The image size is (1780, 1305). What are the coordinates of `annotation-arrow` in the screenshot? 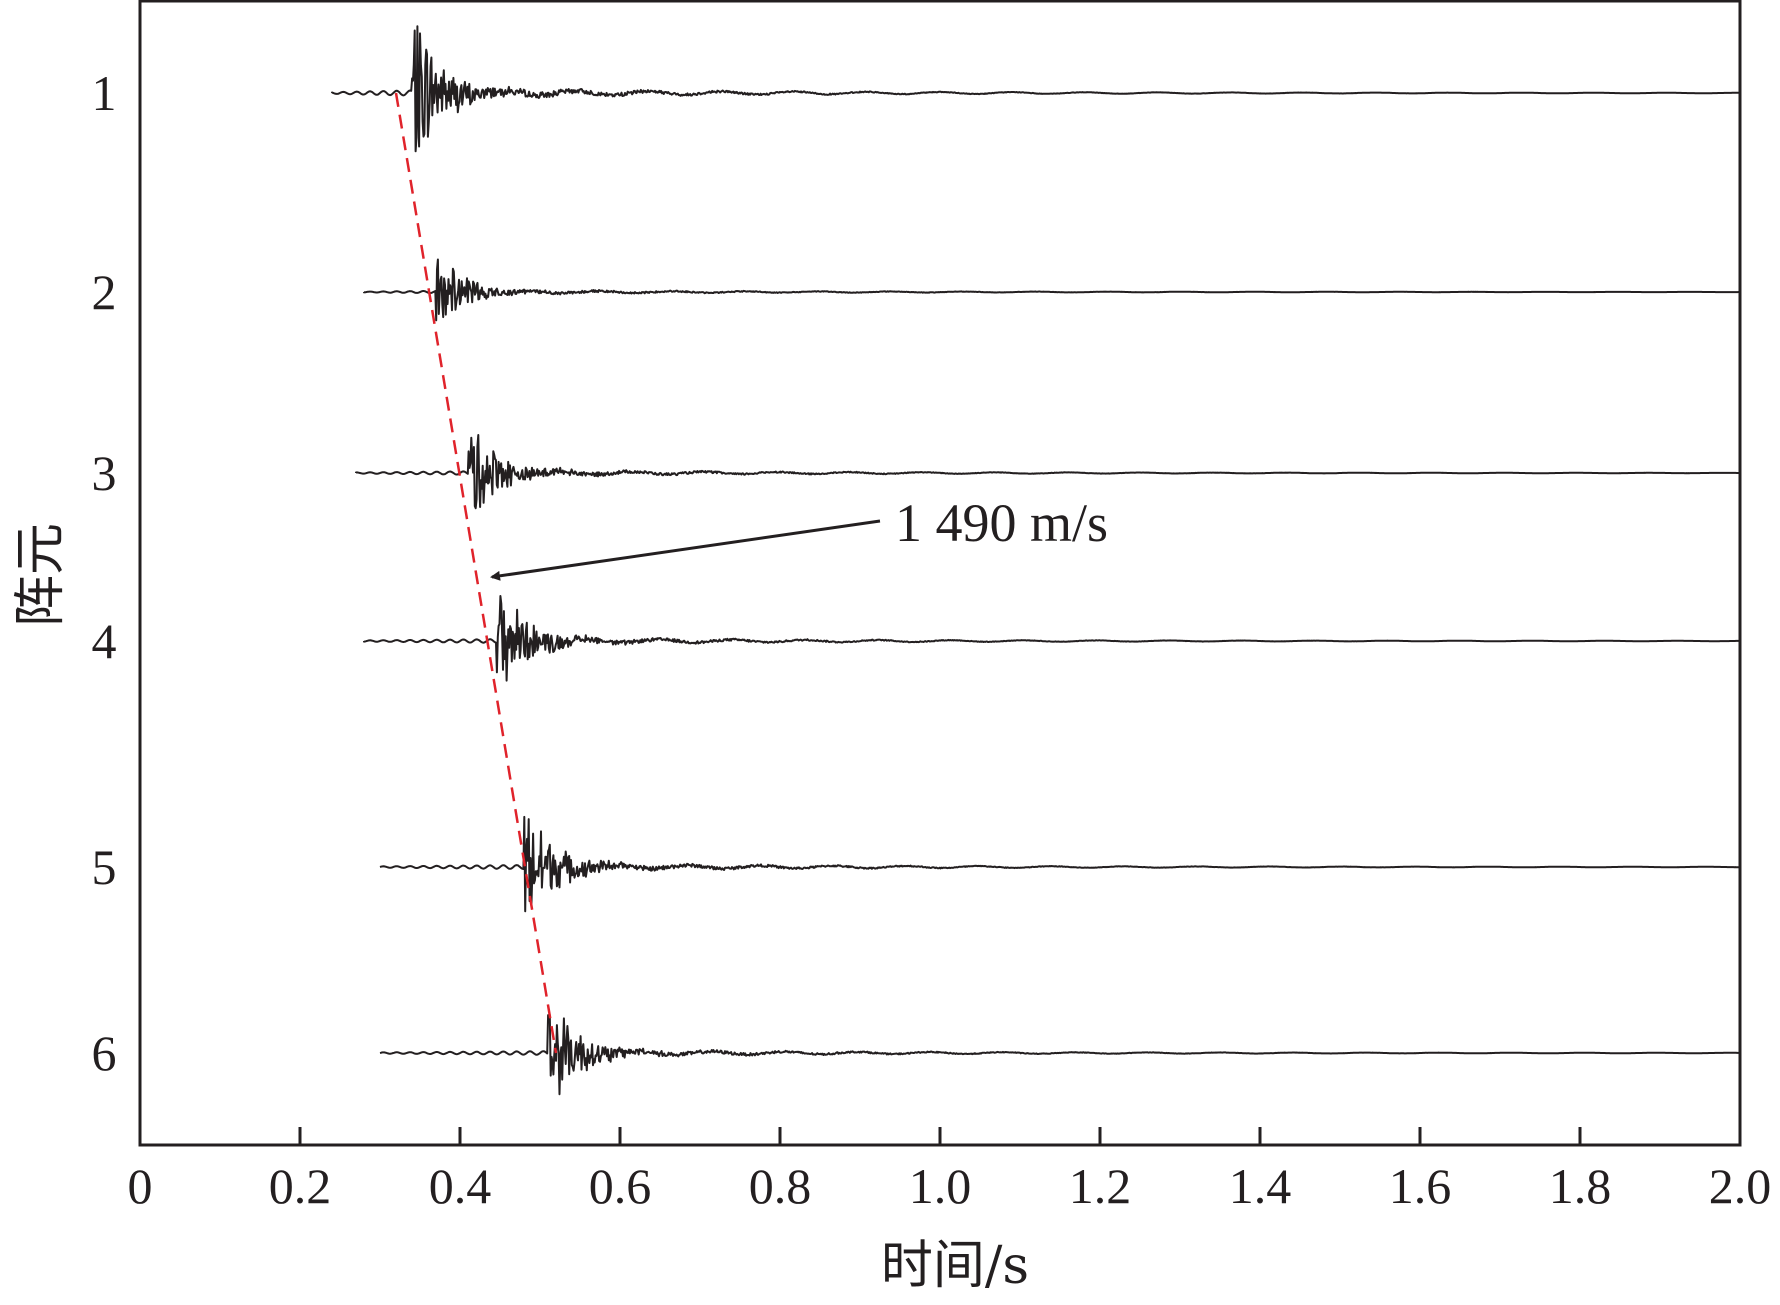 It's located at (685, 550).